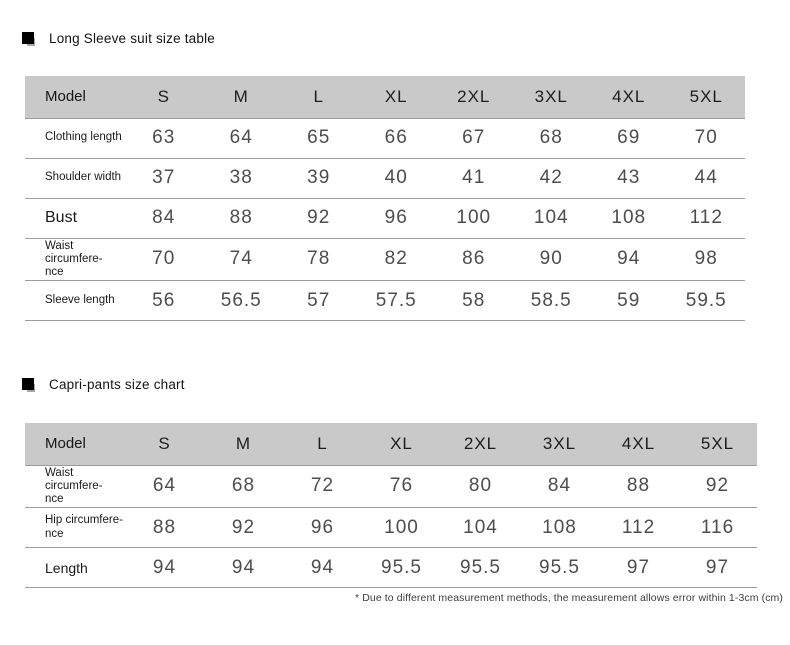  What do you see at coordinates (396, 259) in the screenshot?
I see `cell-value: 82` at bounding box center [396, 259].